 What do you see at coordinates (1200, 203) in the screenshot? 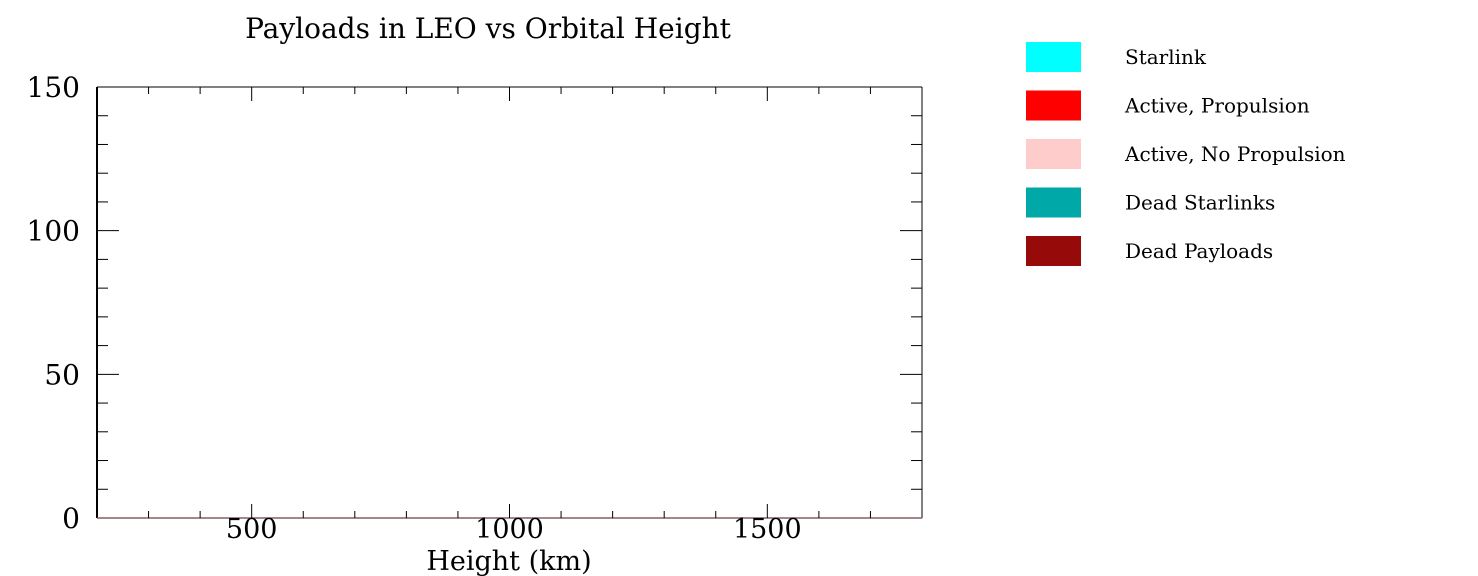
I see `legend-label: Dead Starlinks` at bounding box center [1200, 203].